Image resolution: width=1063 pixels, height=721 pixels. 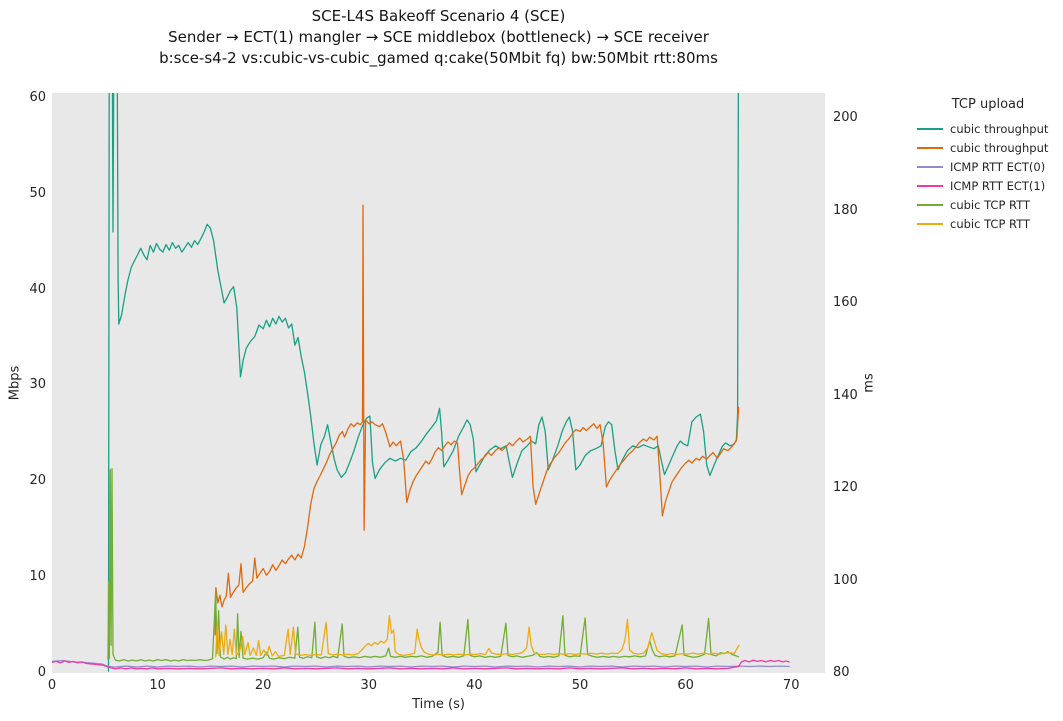 What do you see at coordinates (37, 193) in the screenshot?
I see `y-left-tick-label: 50` at bounding box center [37, 193].